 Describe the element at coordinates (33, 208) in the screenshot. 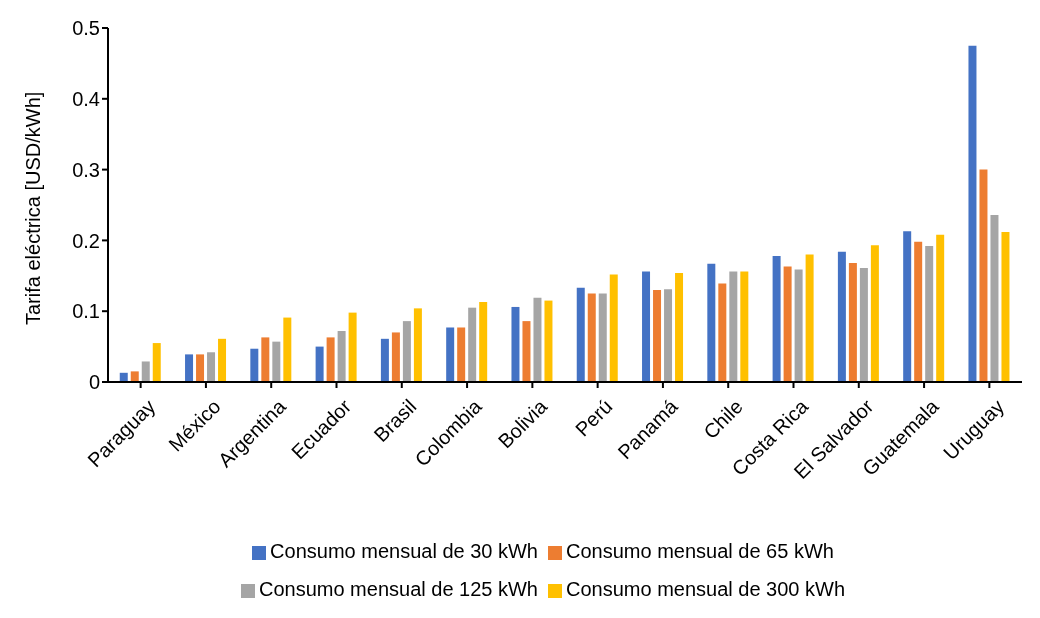

I see `y-axis-title: Tarifa eléctrica [USD/kWh]` at that location.